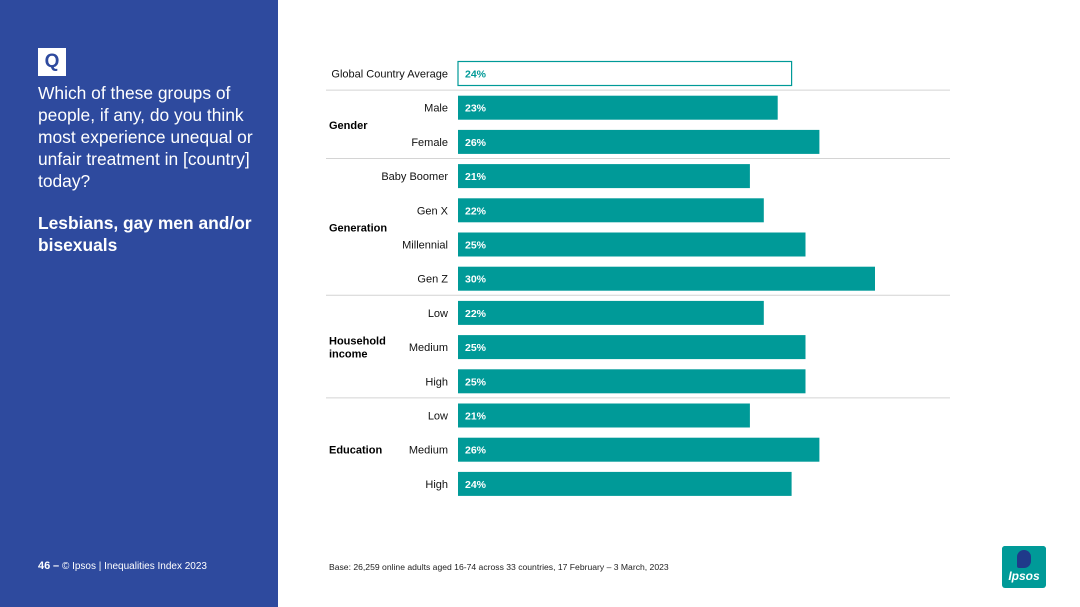  Describe the element at coordinates (476, 109) in the screenshot. I see `value-label: 23%` at that location.